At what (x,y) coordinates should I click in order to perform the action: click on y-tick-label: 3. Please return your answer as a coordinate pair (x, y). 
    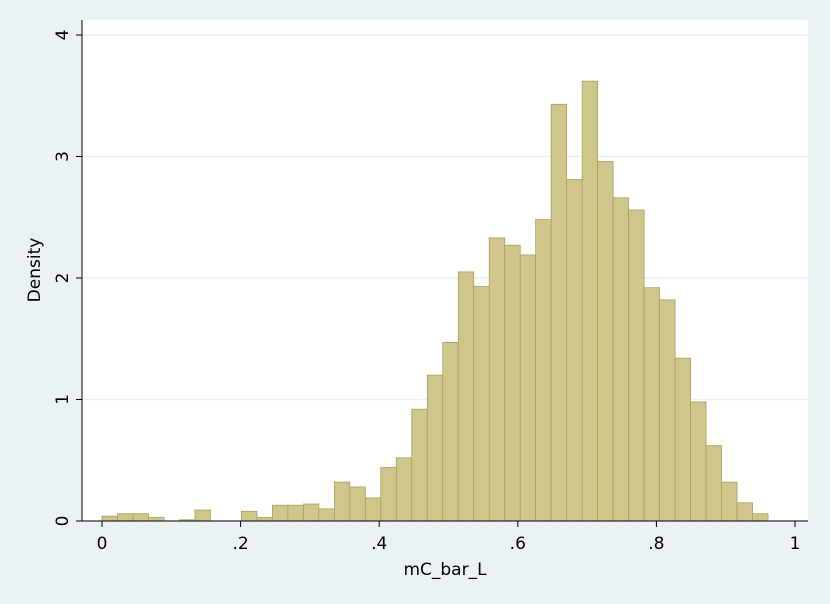
    Looking at the image, I should click on (63, 156).